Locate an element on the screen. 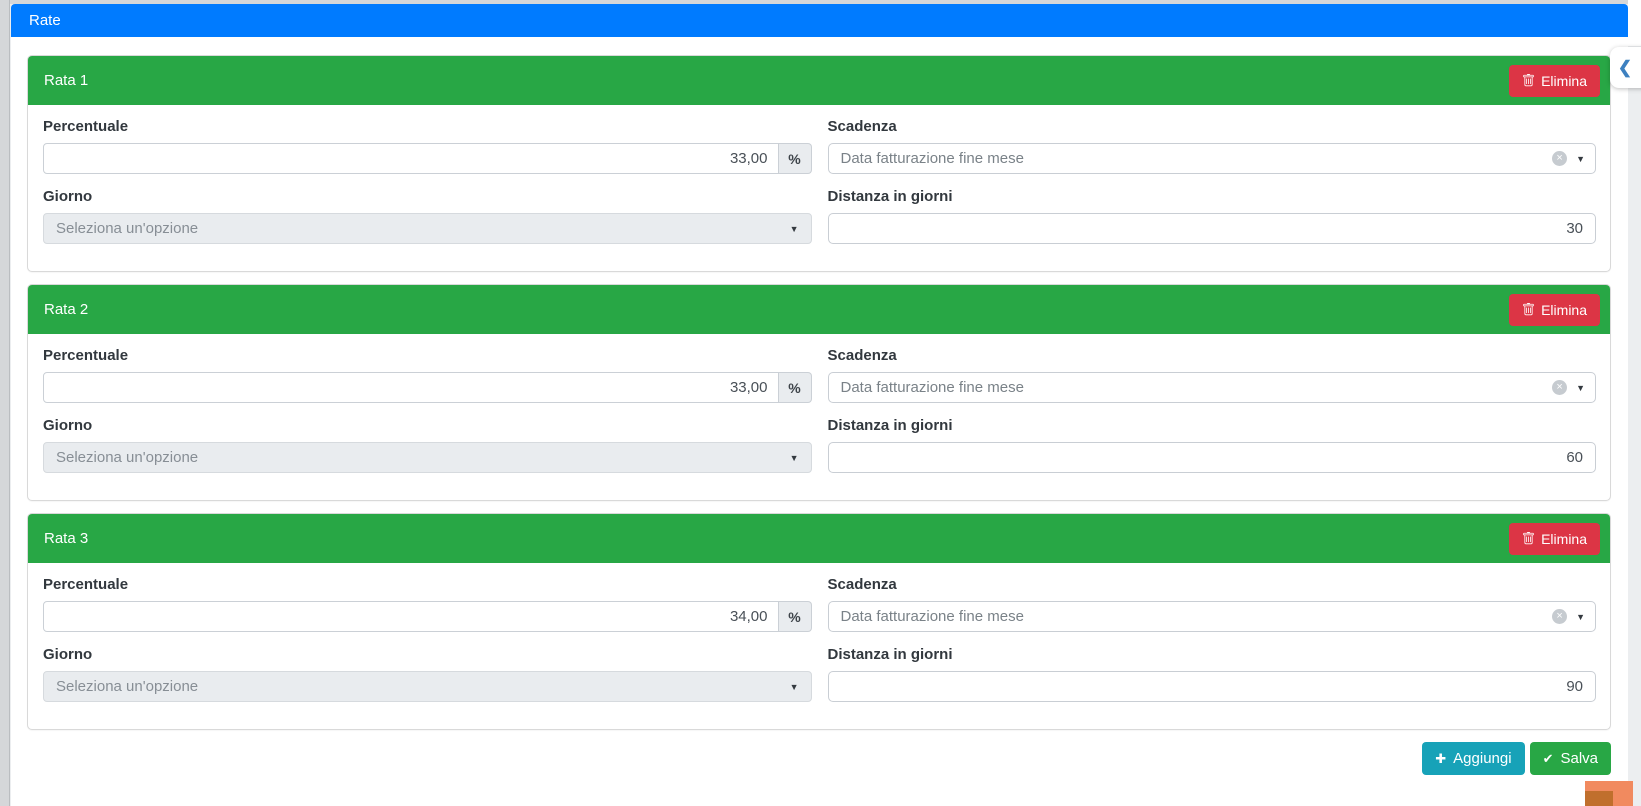 This screenshot has width=1641, height=806. rate-header-bar: Rate is located at coordinates (819, 20).